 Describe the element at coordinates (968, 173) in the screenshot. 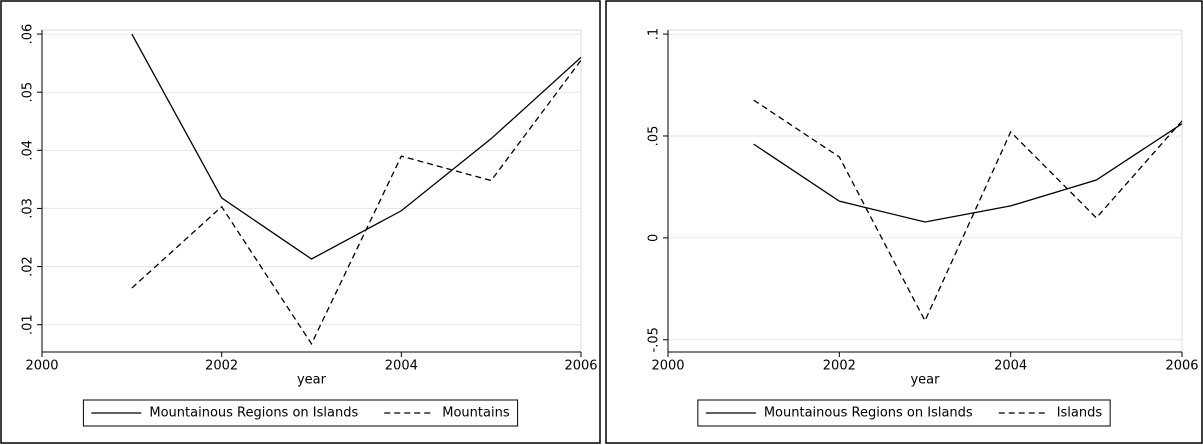

I see `series-line` at that location.